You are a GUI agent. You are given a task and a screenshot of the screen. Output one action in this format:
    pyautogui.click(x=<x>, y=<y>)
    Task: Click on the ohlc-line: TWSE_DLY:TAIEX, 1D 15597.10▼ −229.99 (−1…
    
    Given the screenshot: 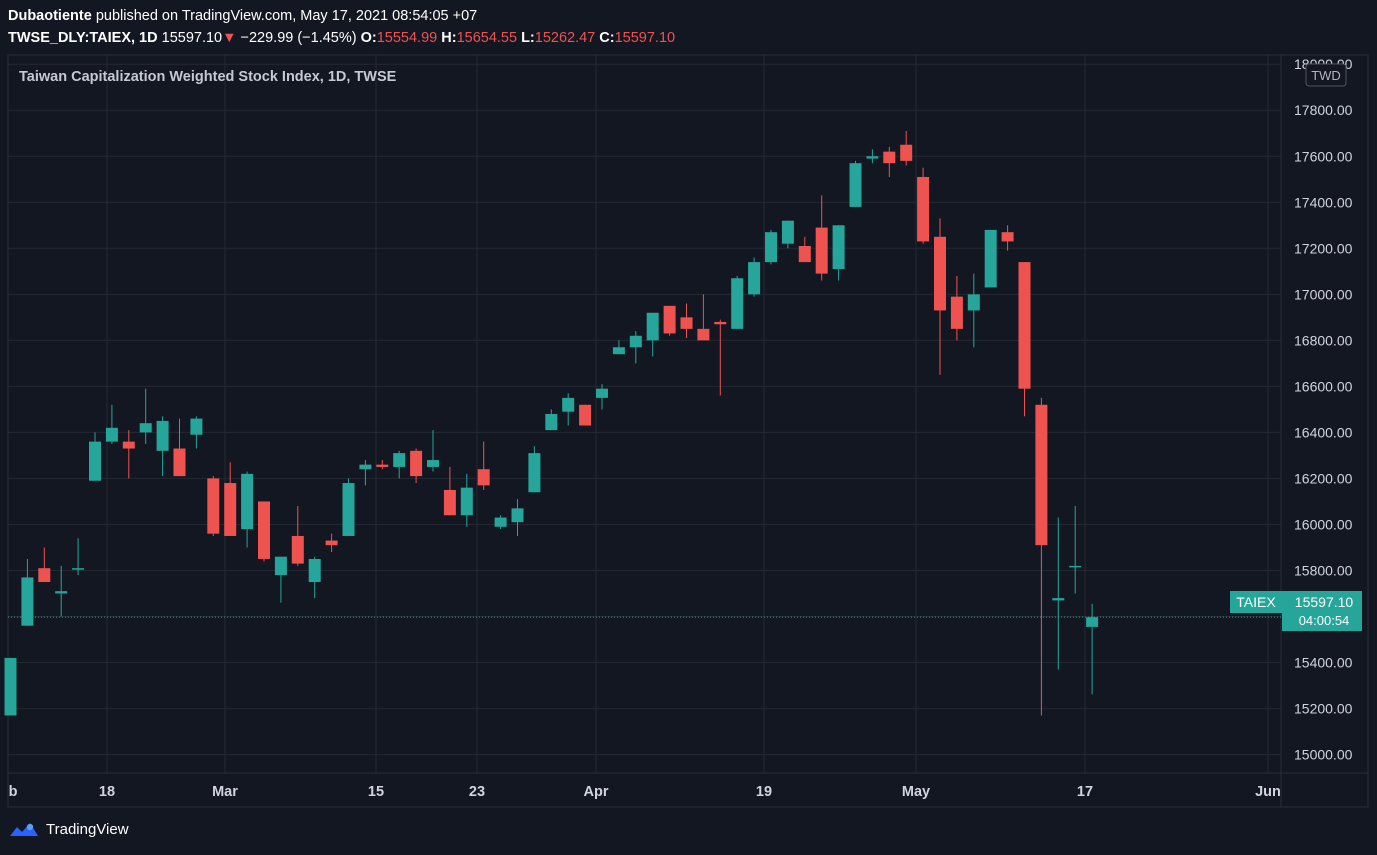 What is the action you would take?
    pyautogui.click(x=341, y=38)
    